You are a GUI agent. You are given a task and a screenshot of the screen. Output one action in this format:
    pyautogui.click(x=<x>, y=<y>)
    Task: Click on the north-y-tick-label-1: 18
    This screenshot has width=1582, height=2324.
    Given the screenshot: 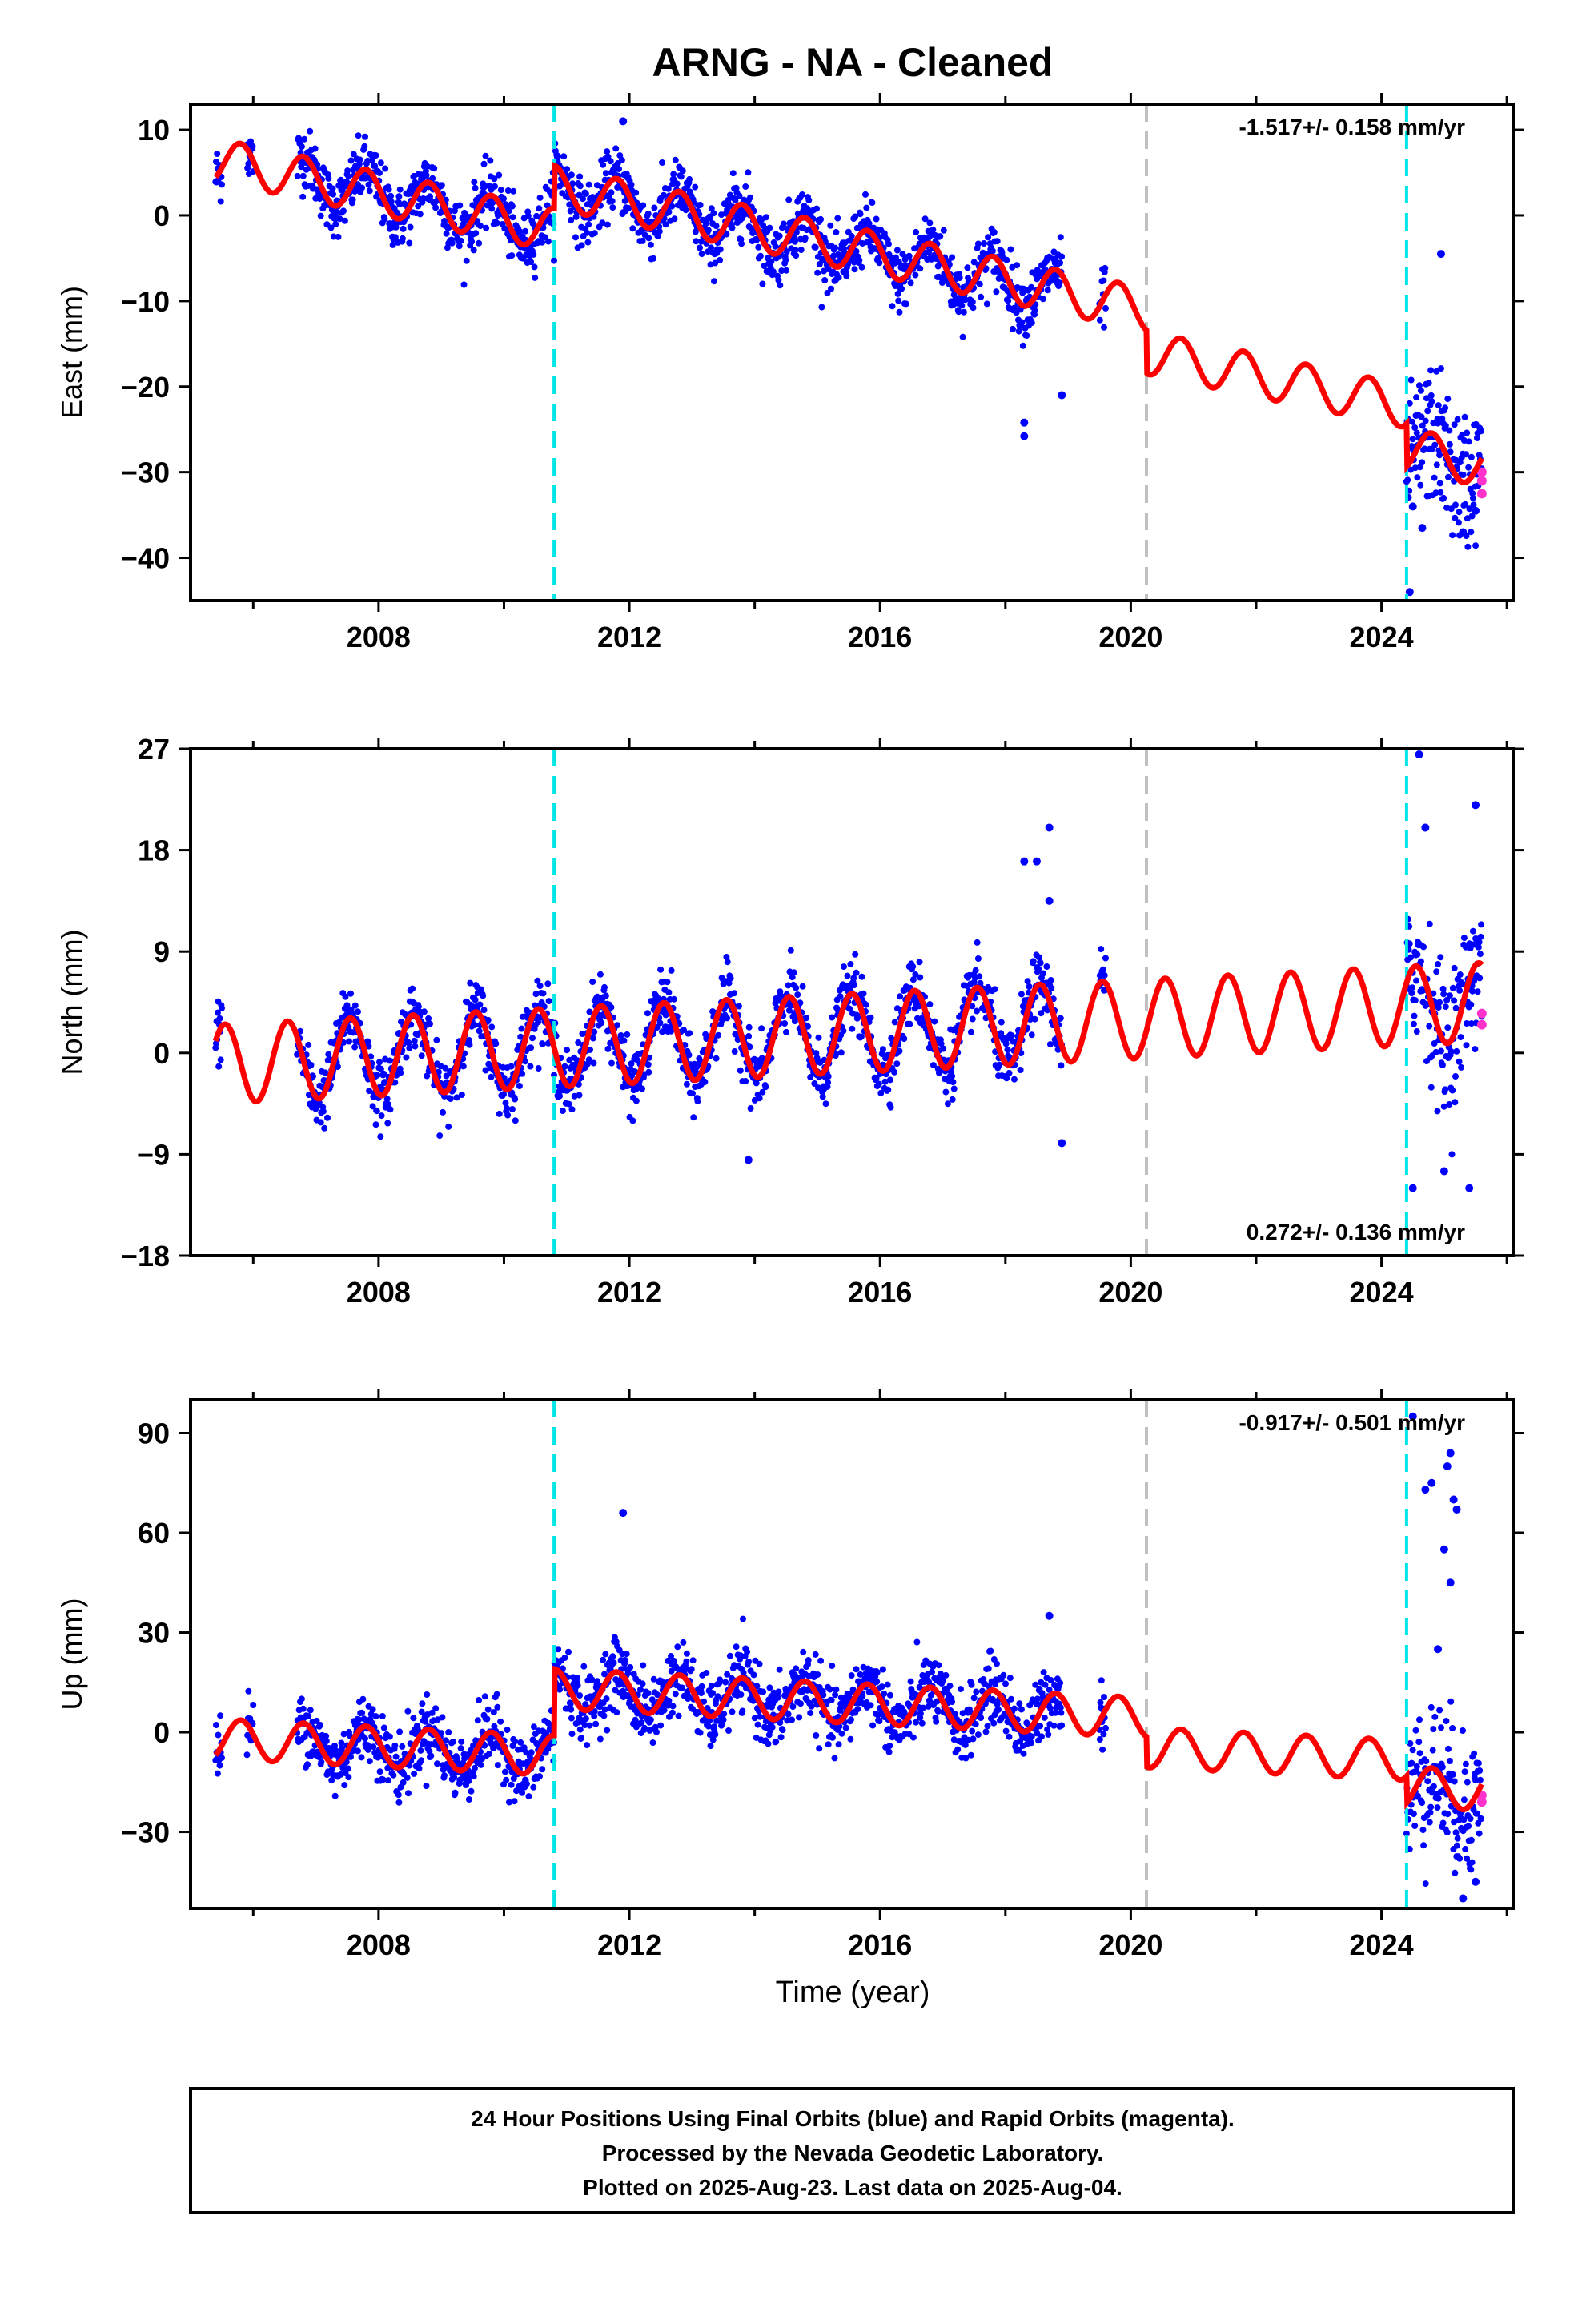 What is the action you would take?
    pyautogui.click(x=154, y=851)
    